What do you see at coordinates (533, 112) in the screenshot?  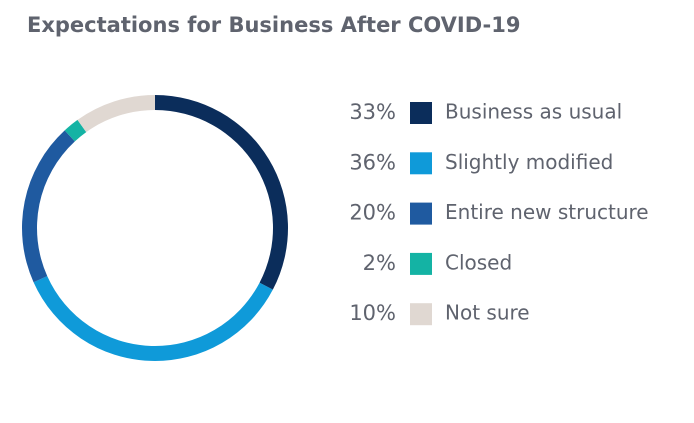 I see `legend-label: Business as usual` at bounding box center [533, 112].